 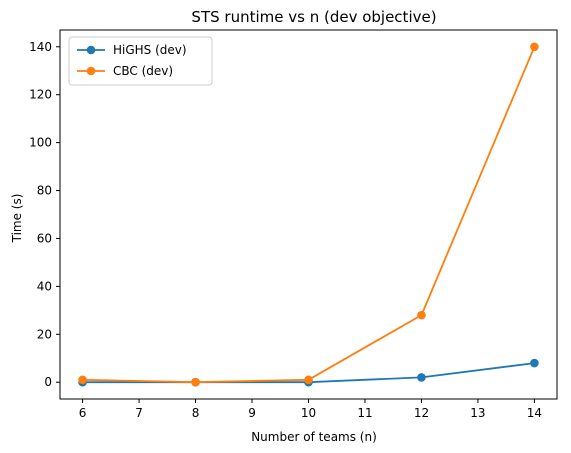 I want to click on legend-item: CBC (dev), so click(x=125, y=71).